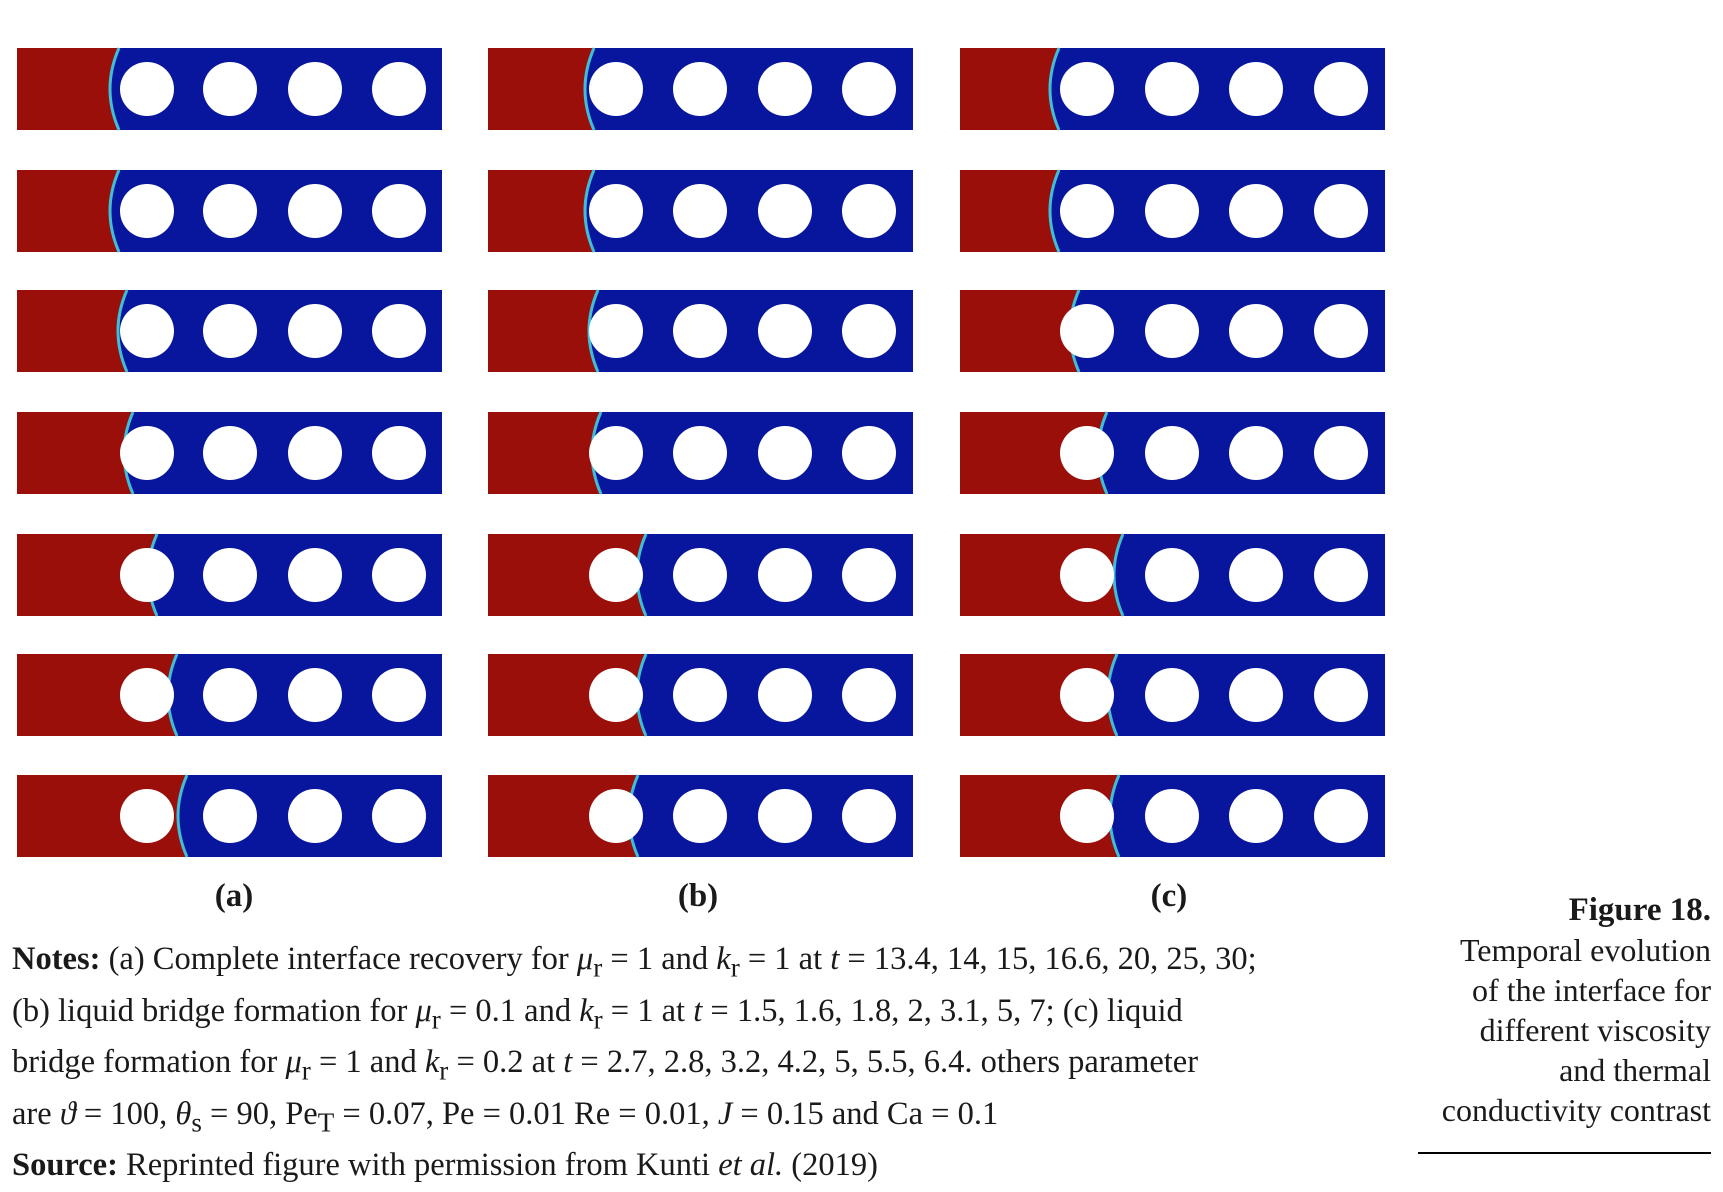 The width and height of the screenshot is (1723, 1192). I want to click on caption-line: Temporal evolution, so click(1585, 950).